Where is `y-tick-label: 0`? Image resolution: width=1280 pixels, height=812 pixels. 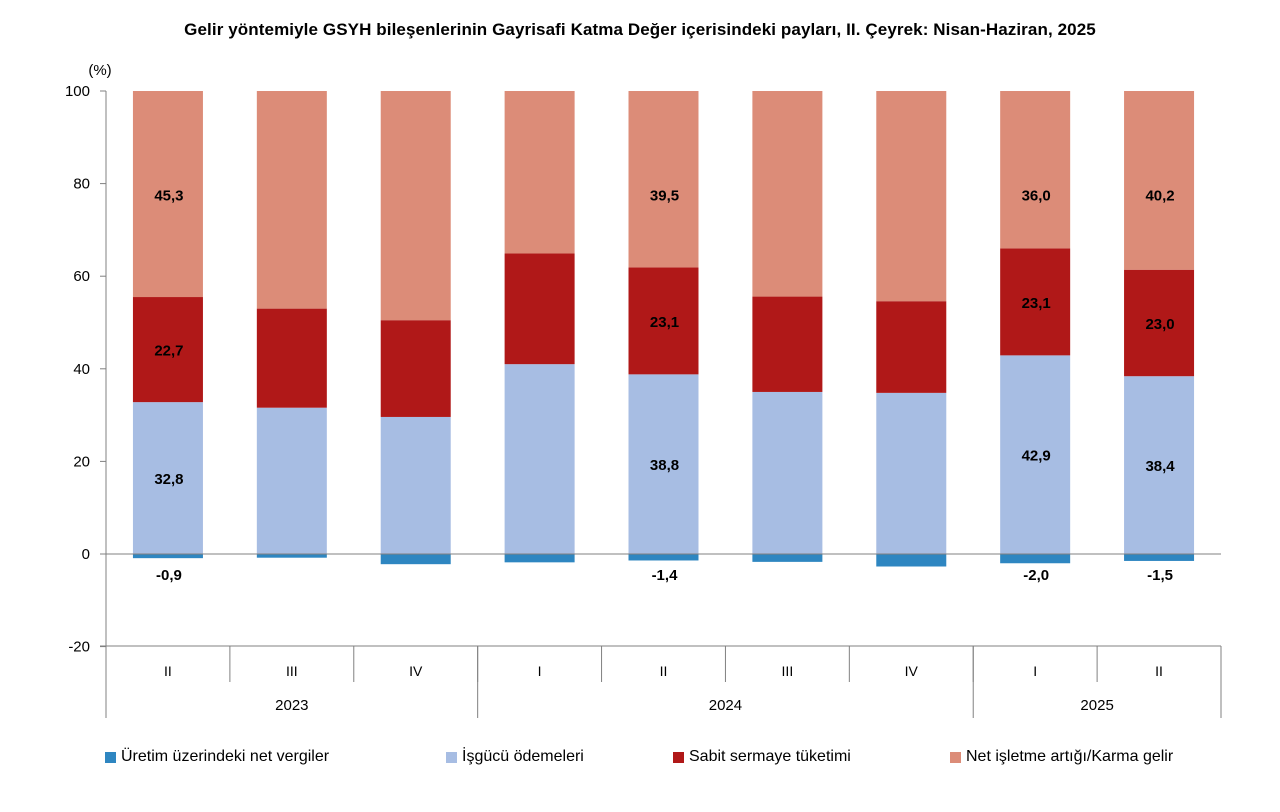 y-tick-label: 0 is located at coordinates (86, 554).